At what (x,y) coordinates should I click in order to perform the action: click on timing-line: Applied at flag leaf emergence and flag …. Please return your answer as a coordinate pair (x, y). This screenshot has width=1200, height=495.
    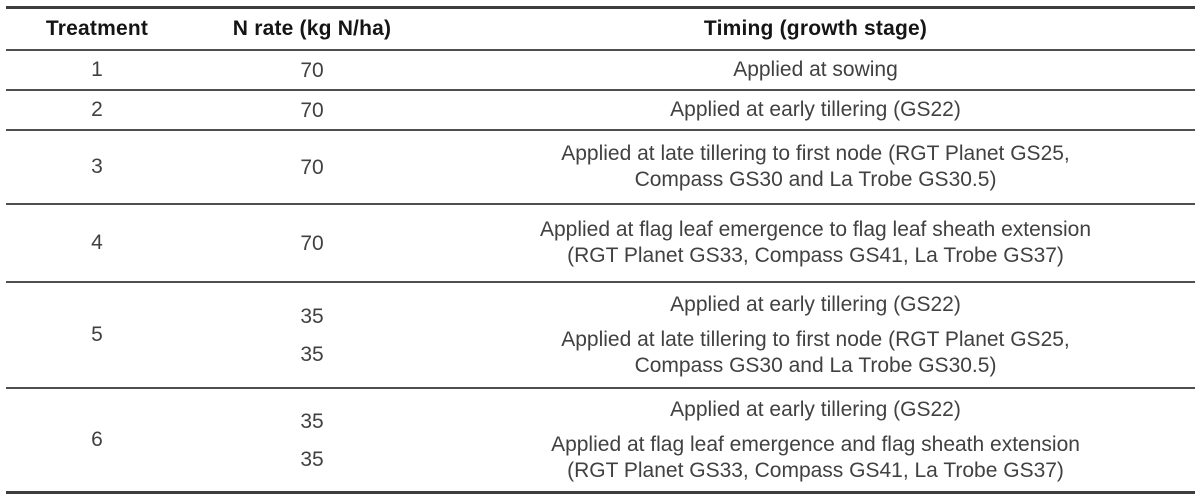
    Looking at the image, I should click on (815, 444).